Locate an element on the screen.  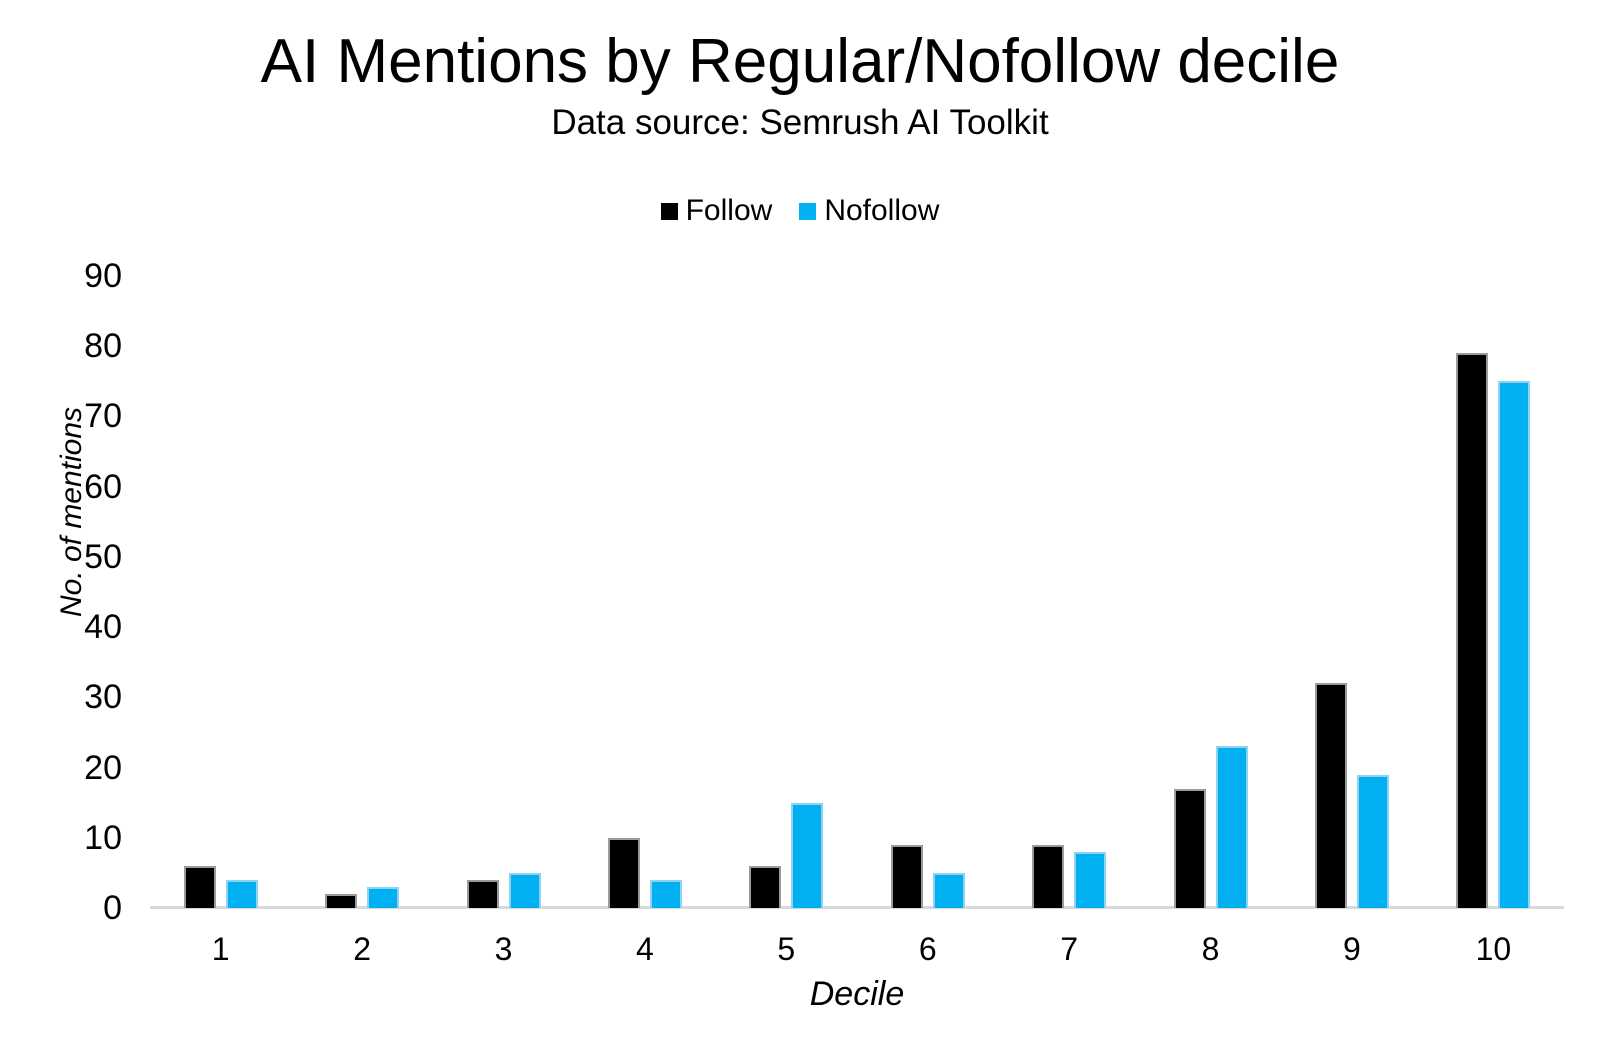
legend-item-nofollow: Nofollow is located at coordinates (869, 211).